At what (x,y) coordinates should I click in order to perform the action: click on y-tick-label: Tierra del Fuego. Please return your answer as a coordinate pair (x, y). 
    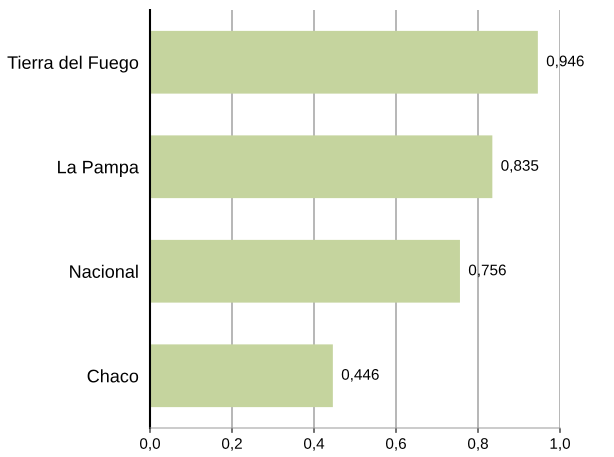
    Looking at the image, I should click on (73, 64).